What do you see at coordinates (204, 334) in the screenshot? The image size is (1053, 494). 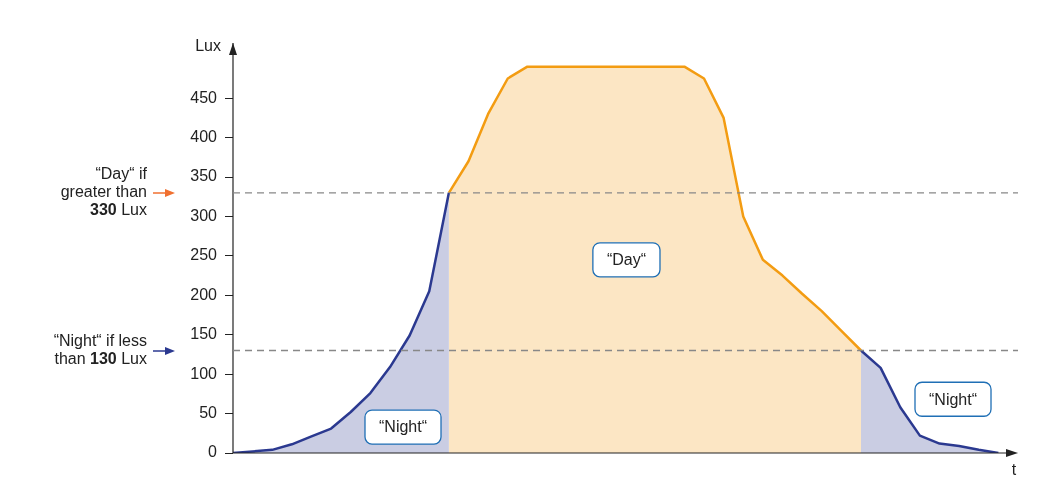 I see `y-tick-label: 150` at bounding box center [204, 334].